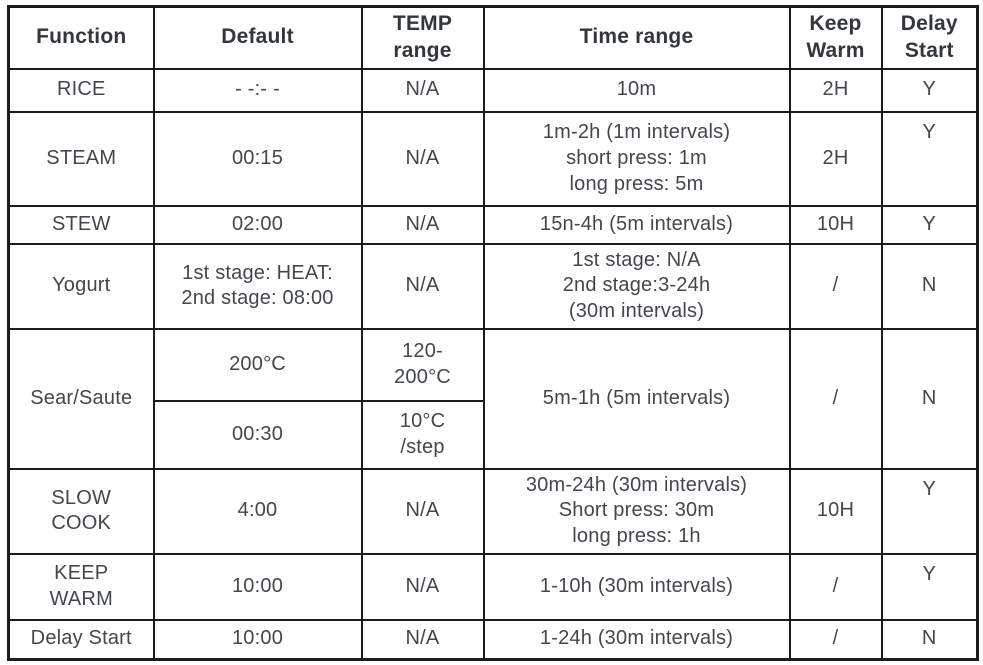  I want to click on table-row-sear-saute-sub2: 00:30 10°C /step, so click(493, 434).